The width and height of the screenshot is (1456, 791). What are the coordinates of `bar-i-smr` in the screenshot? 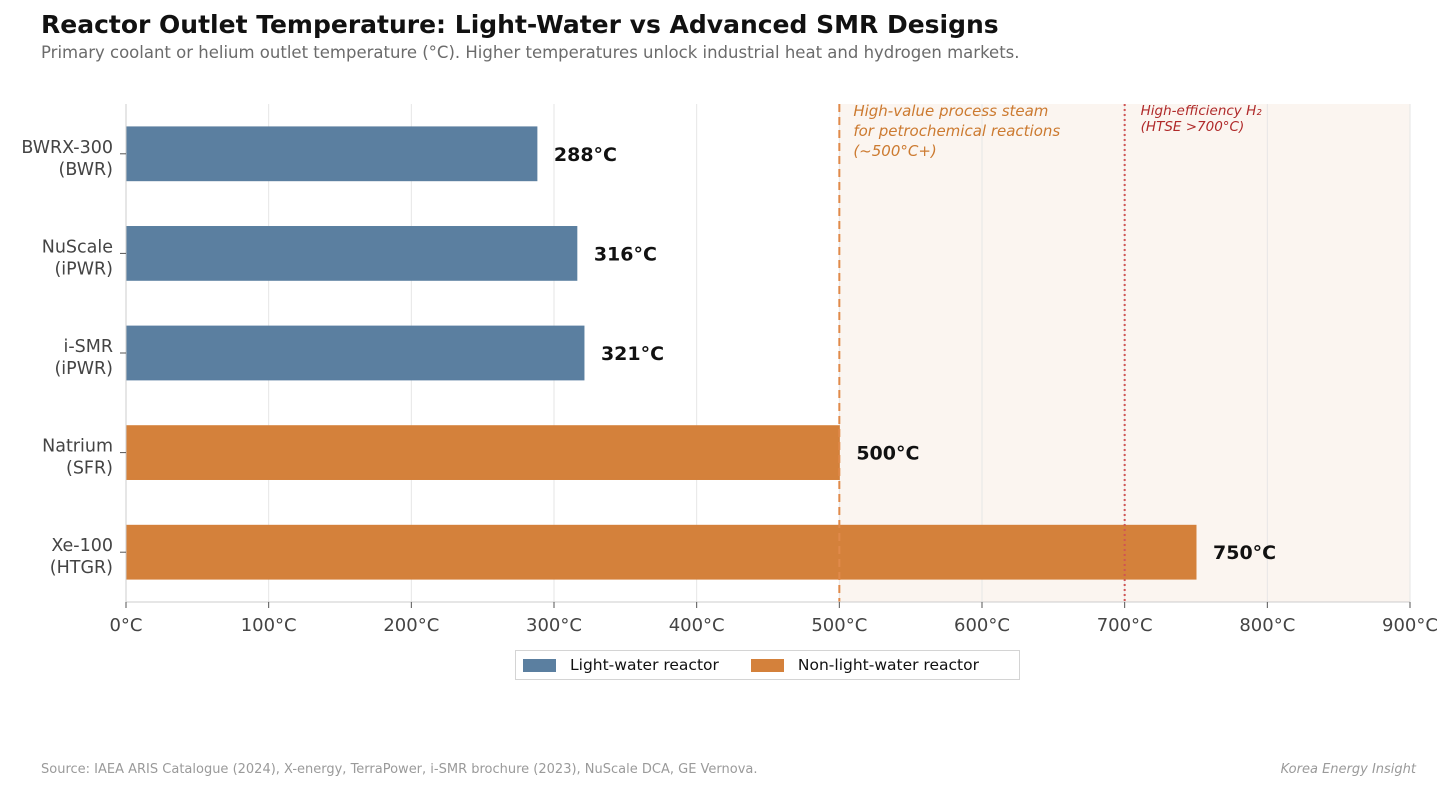 It's located at (355, 353).